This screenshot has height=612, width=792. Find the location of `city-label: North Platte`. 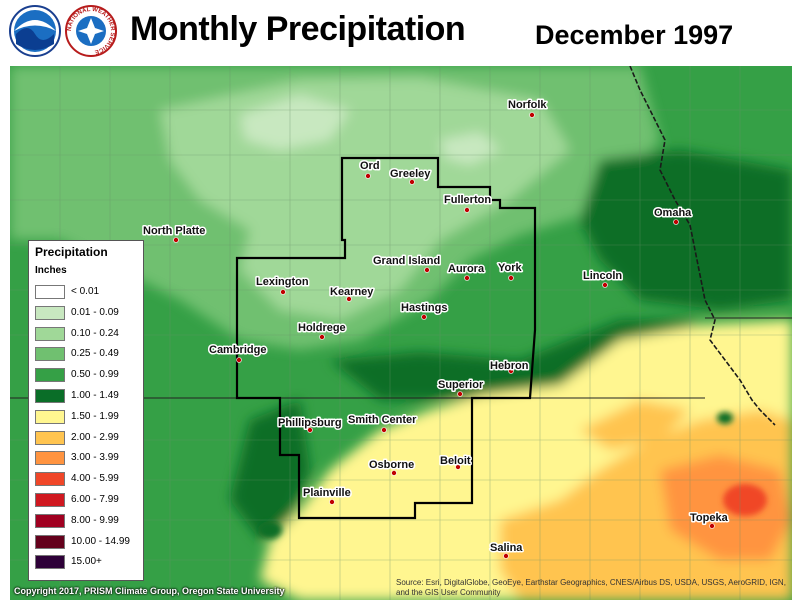

city-label: North Platte is located at coordinates (174, 231).